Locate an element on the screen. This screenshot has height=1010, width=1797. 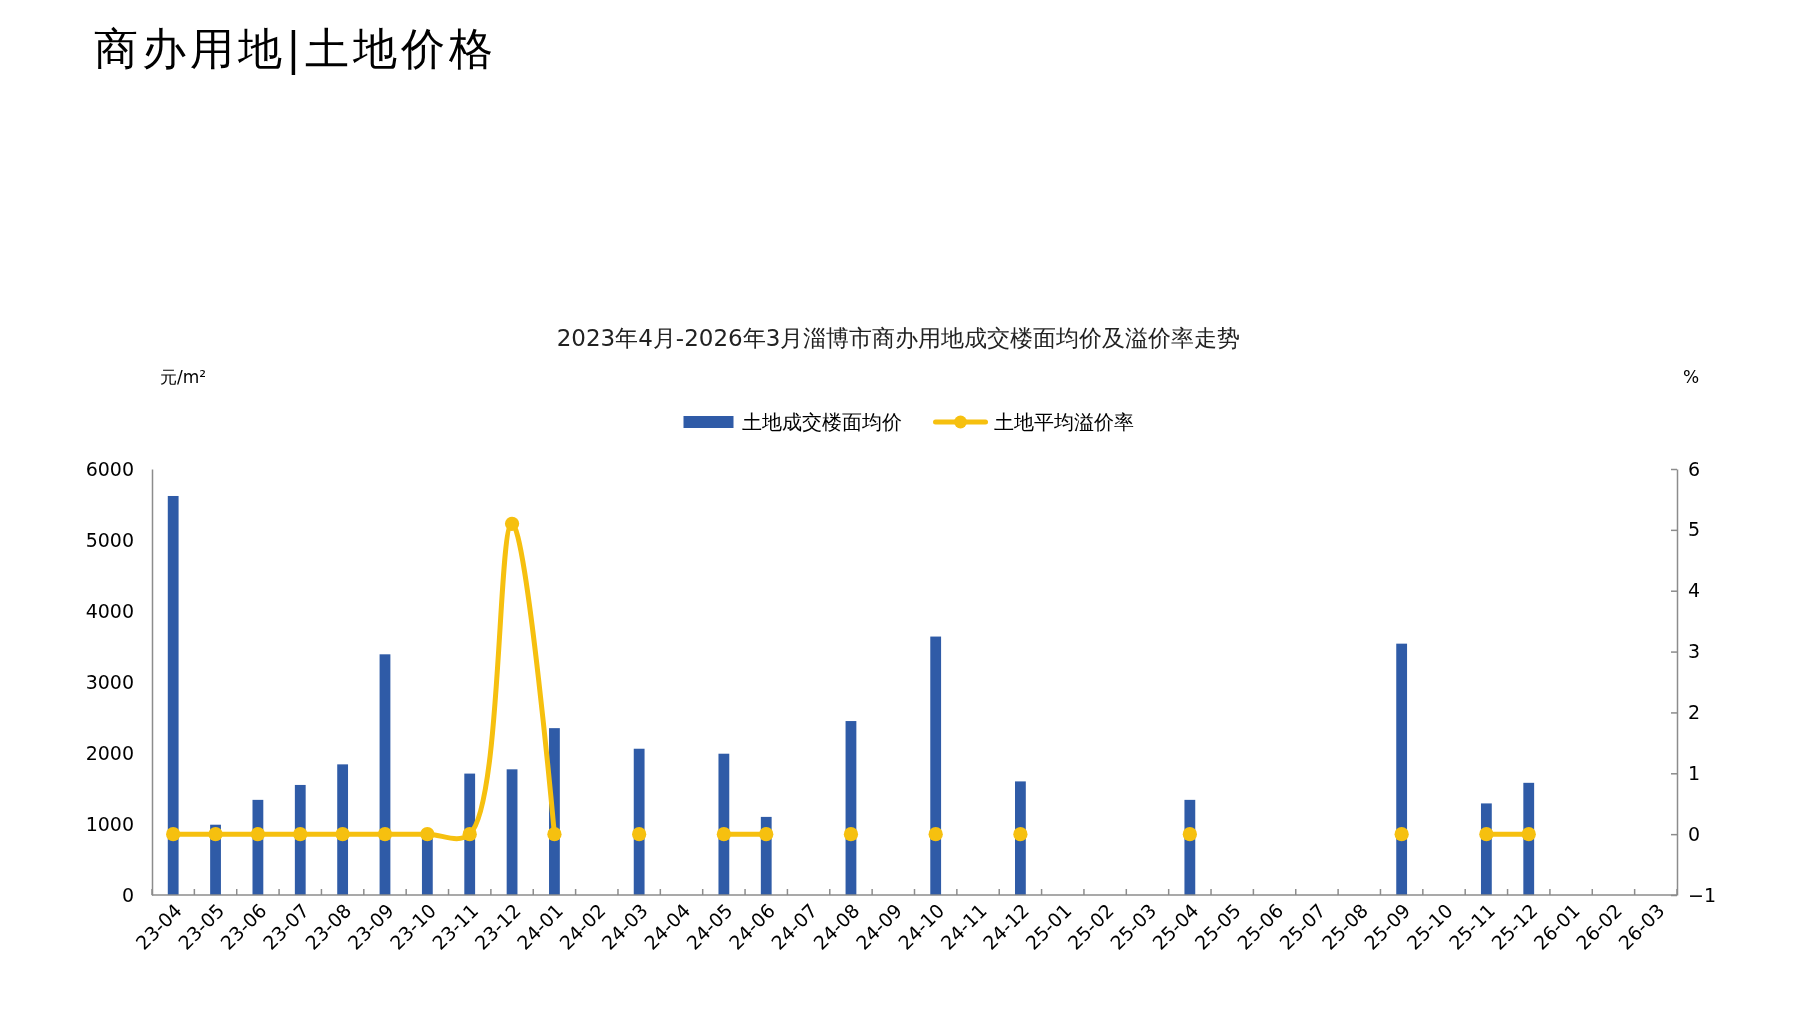
y2-tick-label: −1 is located at coordinates (1702, 894).